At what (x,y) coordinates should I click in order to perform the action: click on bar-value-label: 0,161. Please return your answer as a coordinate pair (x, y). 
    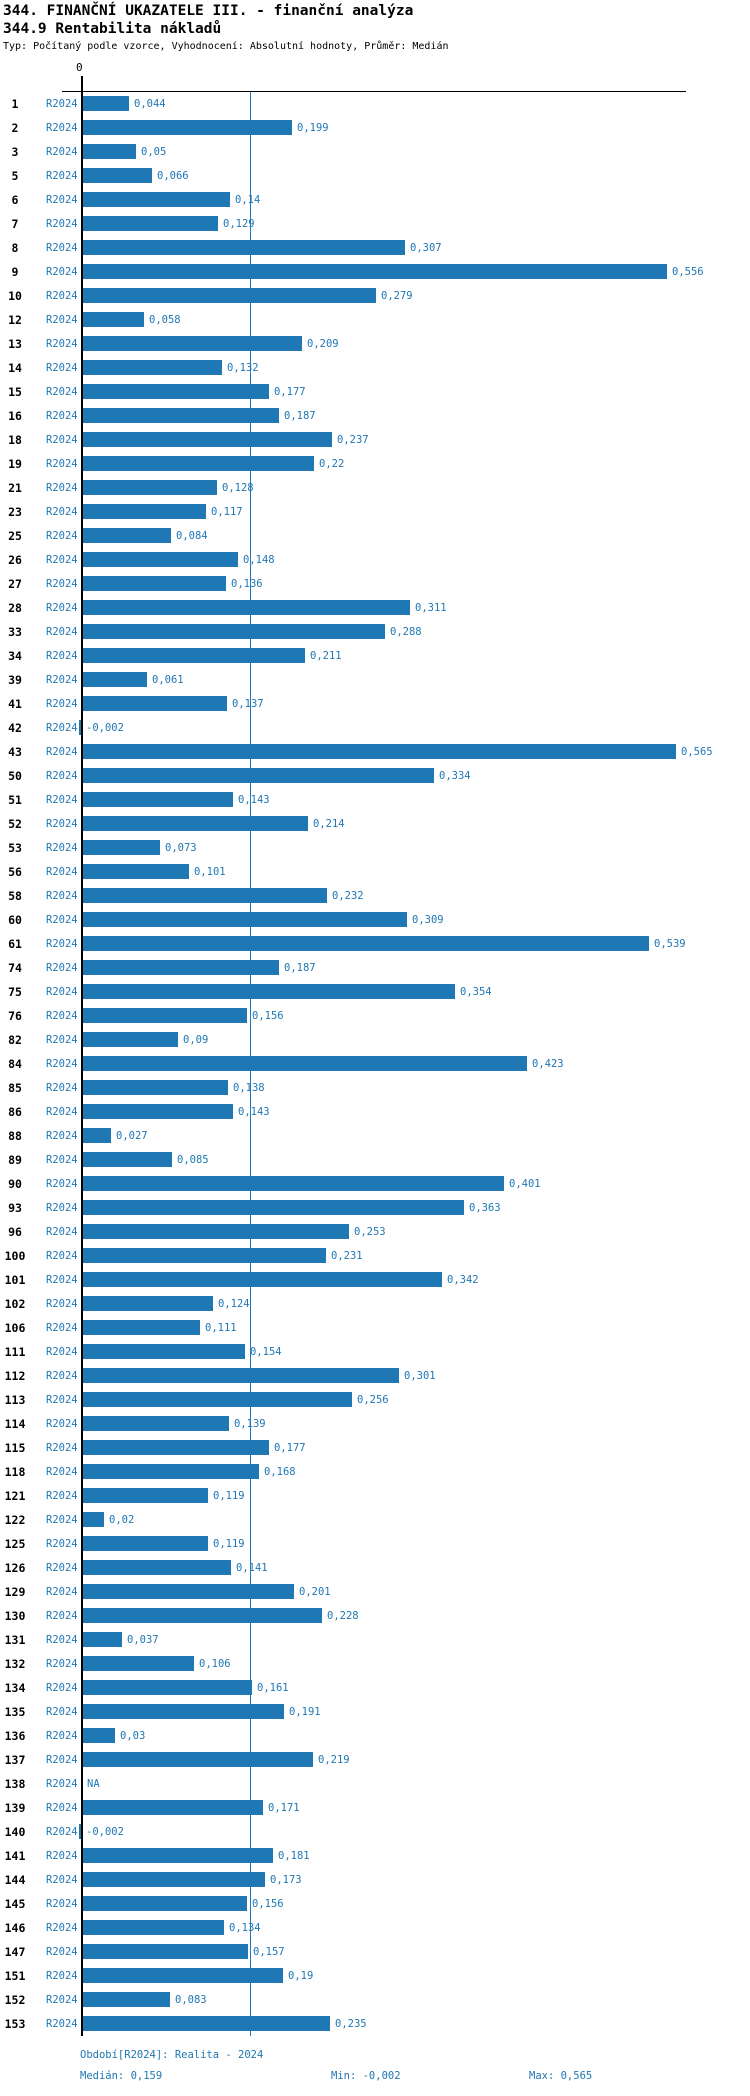
    Looking at the image, I should click on (273, 1688).